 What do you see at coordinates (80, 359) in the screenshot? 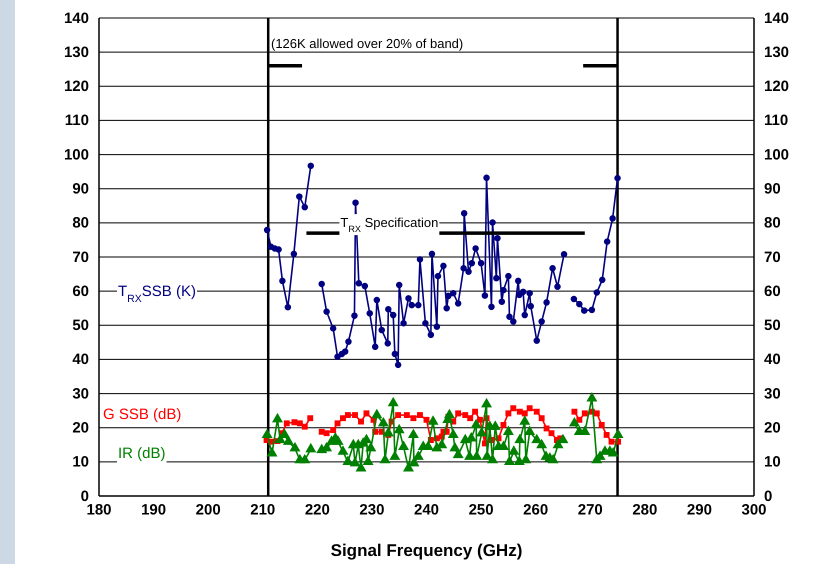
I see `y-tick-label: 40` at bounding box center [80, 359].